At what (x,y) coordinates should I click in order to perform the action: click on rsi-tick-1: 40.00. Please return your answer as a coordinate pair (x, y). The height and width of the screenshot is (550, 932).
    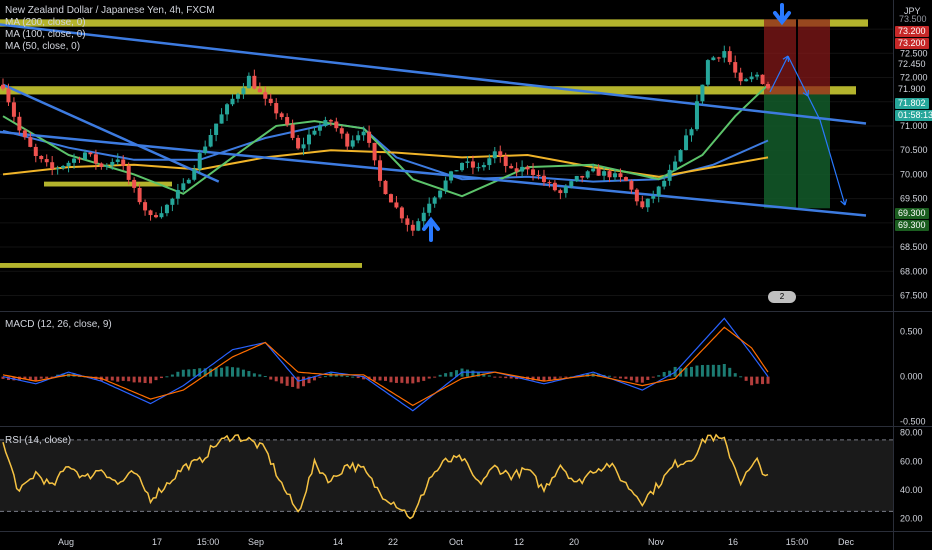
    Looking at the image, I should click on (911, 490).